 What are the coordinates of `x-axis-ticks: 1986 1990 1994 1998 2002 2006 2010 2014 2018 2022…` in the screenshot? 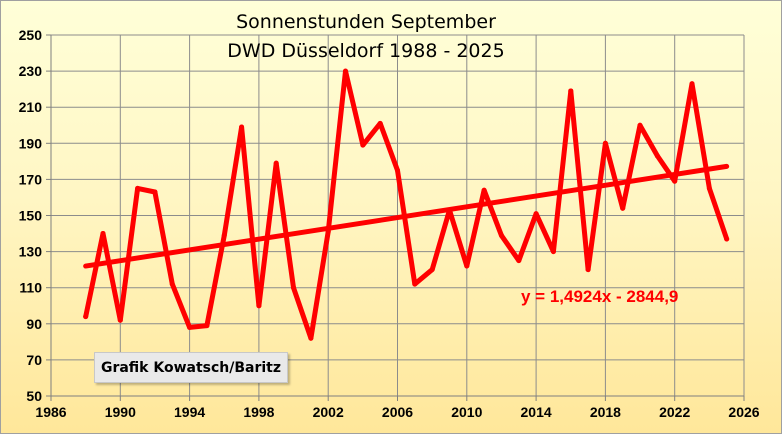 It's located at (397, 408).